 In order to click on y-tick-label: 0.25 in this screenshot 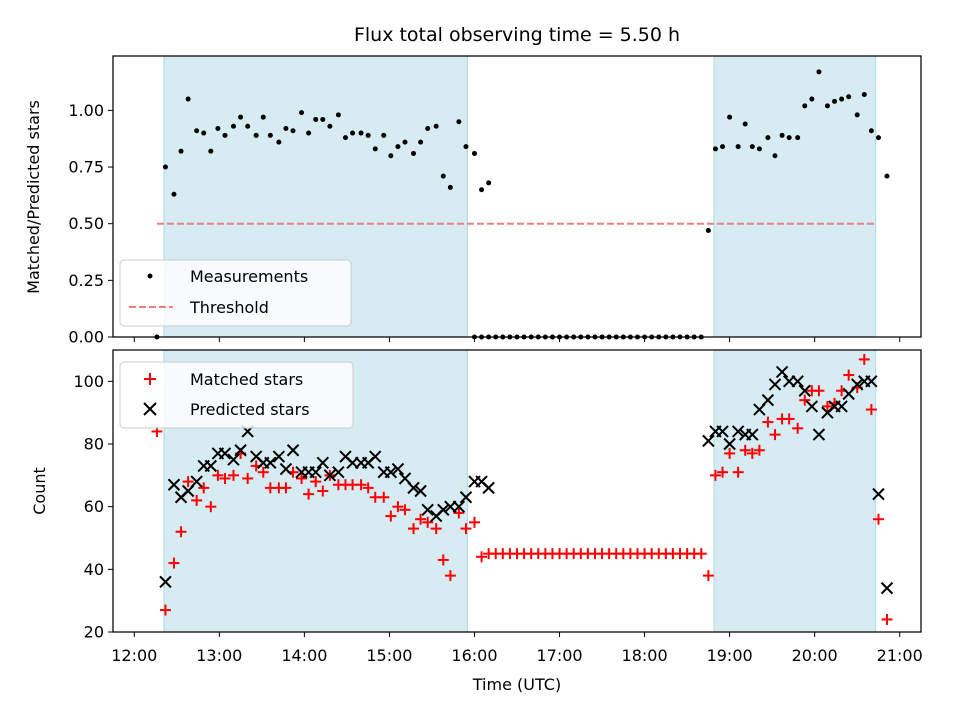, I will do `click(86, 280)`.